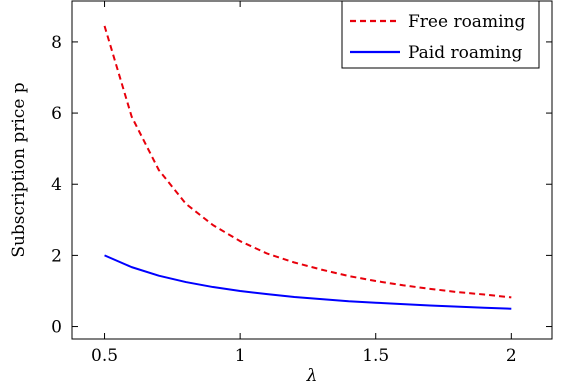 The width and height of the screenshot is (561, 389). Describe the element at coordinates (19, 169) in the screenshot. I see `y-axis-label: Subscription price p` at that location.